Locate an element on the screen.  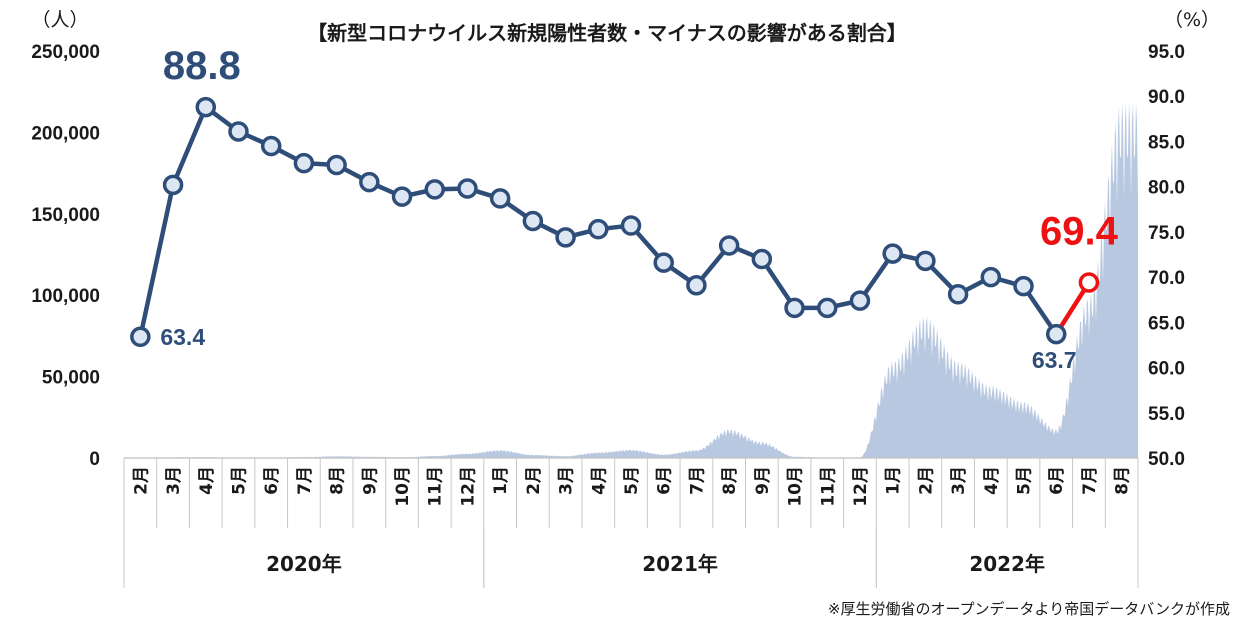
right-axis-unit: （%） is located at coordinates (1192, 20).